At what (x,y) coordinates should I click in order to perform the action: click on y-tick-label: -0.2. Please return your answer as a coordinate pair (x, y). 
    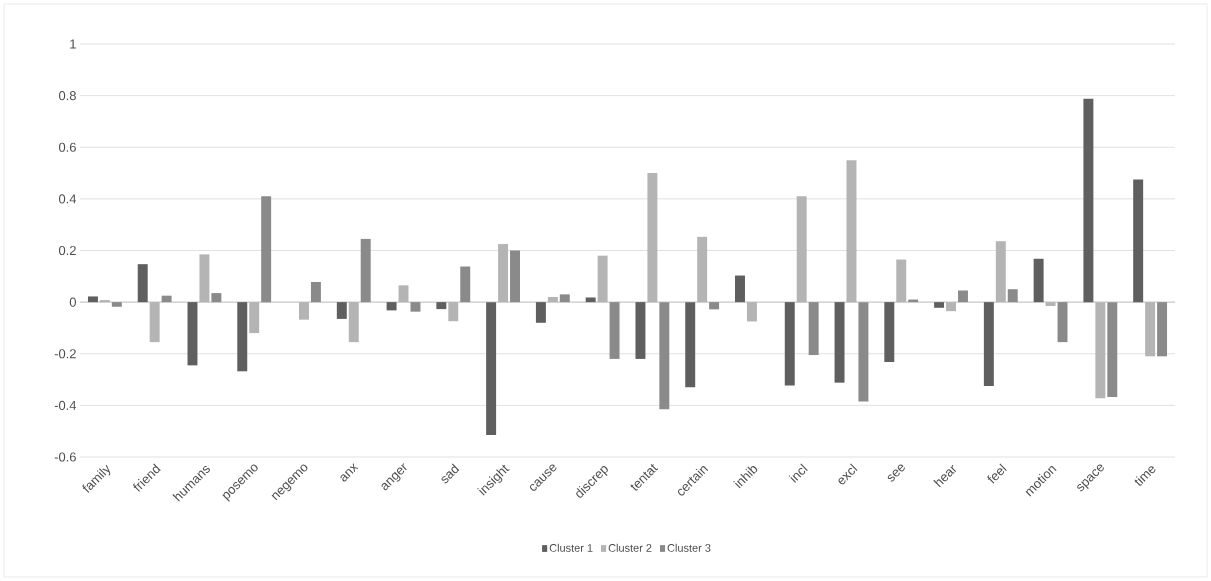
    Looking at the image, I should click on (65, 354).